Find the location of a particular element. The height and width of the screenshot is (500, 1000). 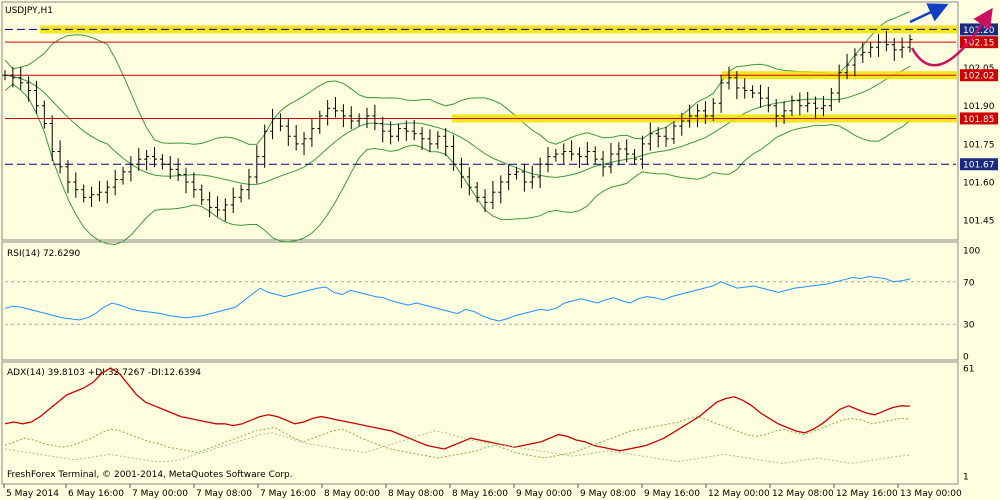

adx-tick-label: 1 is located at coordinates (966, 478).